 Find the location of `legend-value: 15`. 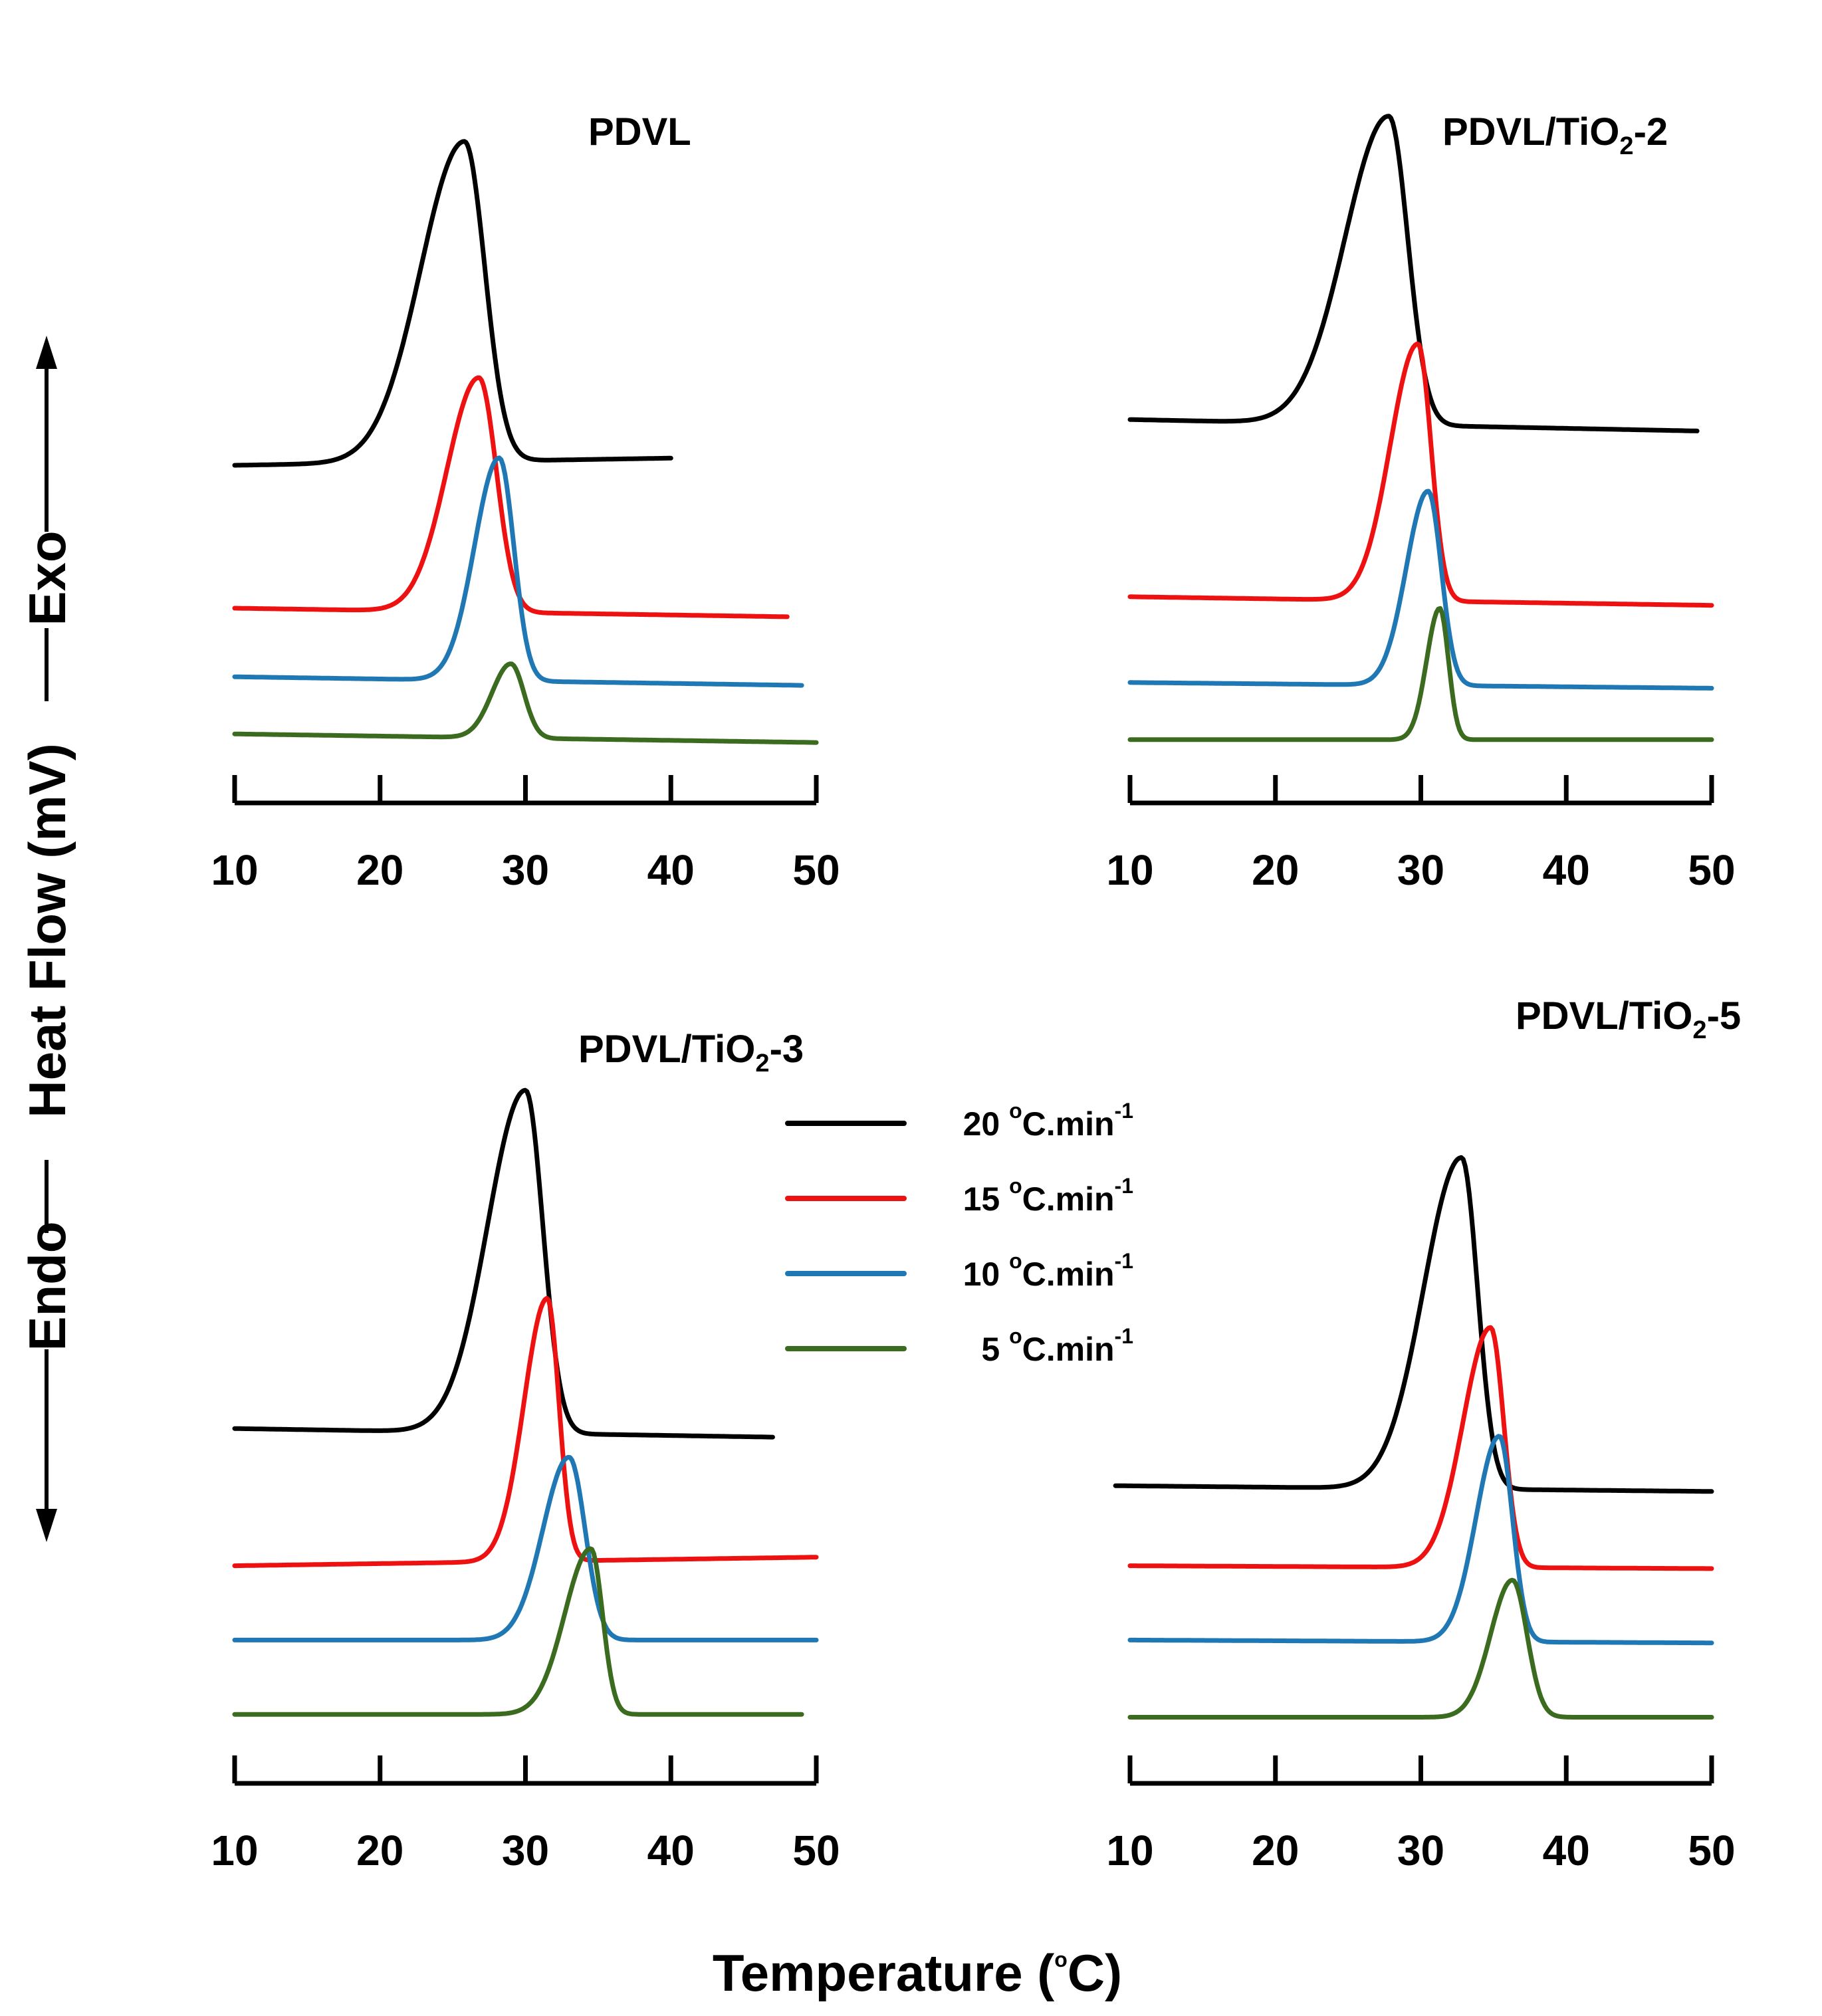

legend-value: 15 is located at coordinates (986, 1199).